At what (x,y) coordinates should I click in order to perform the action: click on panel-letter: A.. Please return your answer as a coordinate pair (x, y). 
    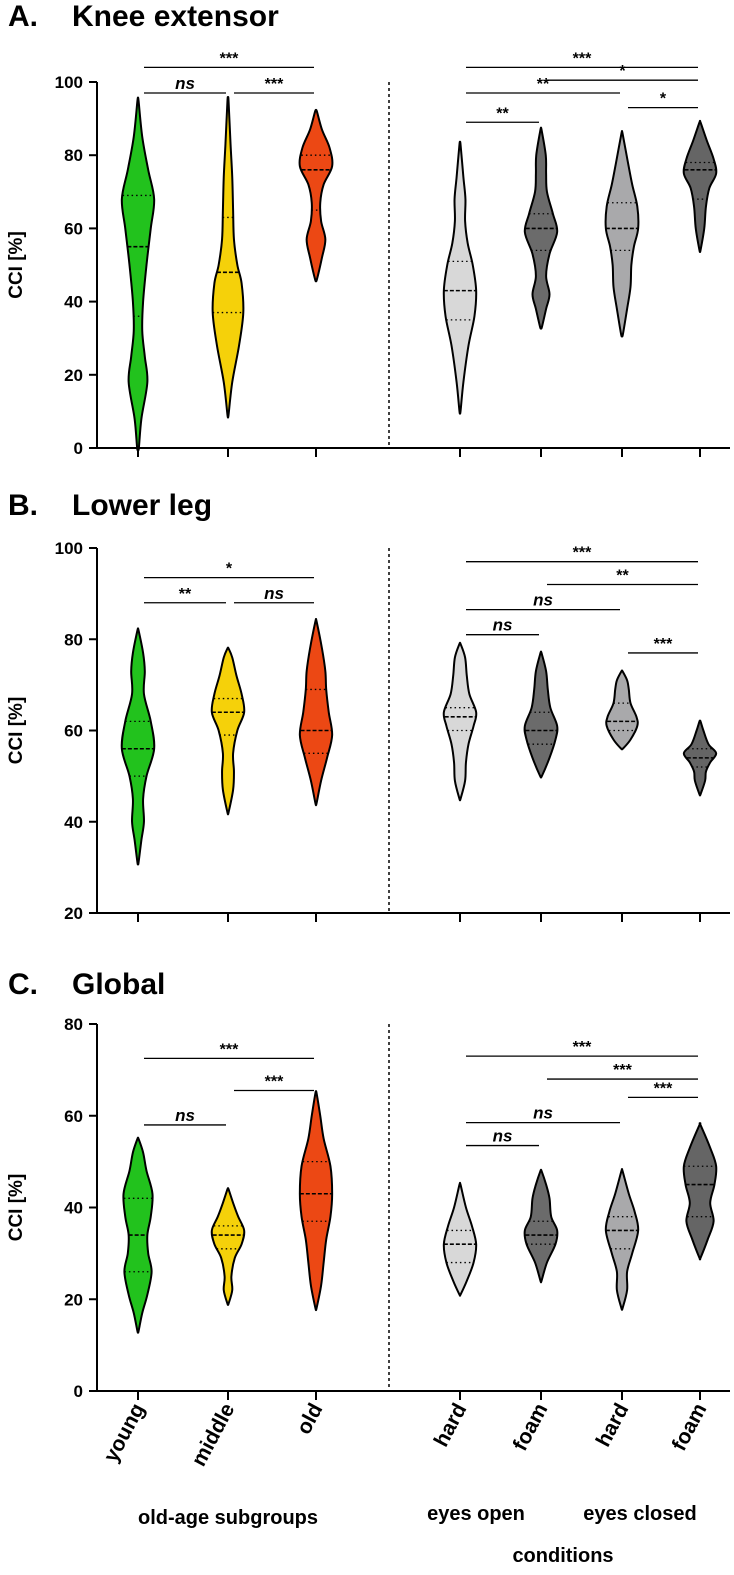
    Looking at the image, I should click on (23, 16).